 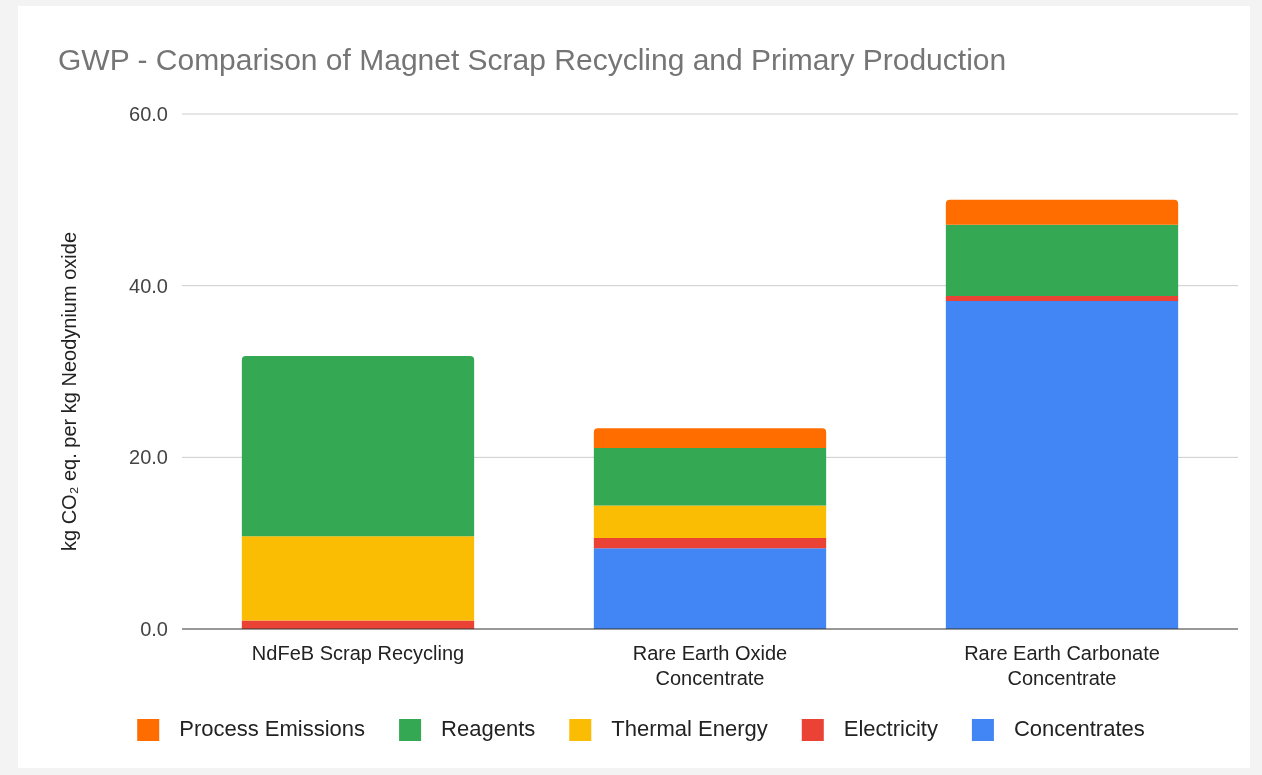 I want to click on x-tick-label: Rare Earth Oxide Concentrate, so click(x=710, y=665).